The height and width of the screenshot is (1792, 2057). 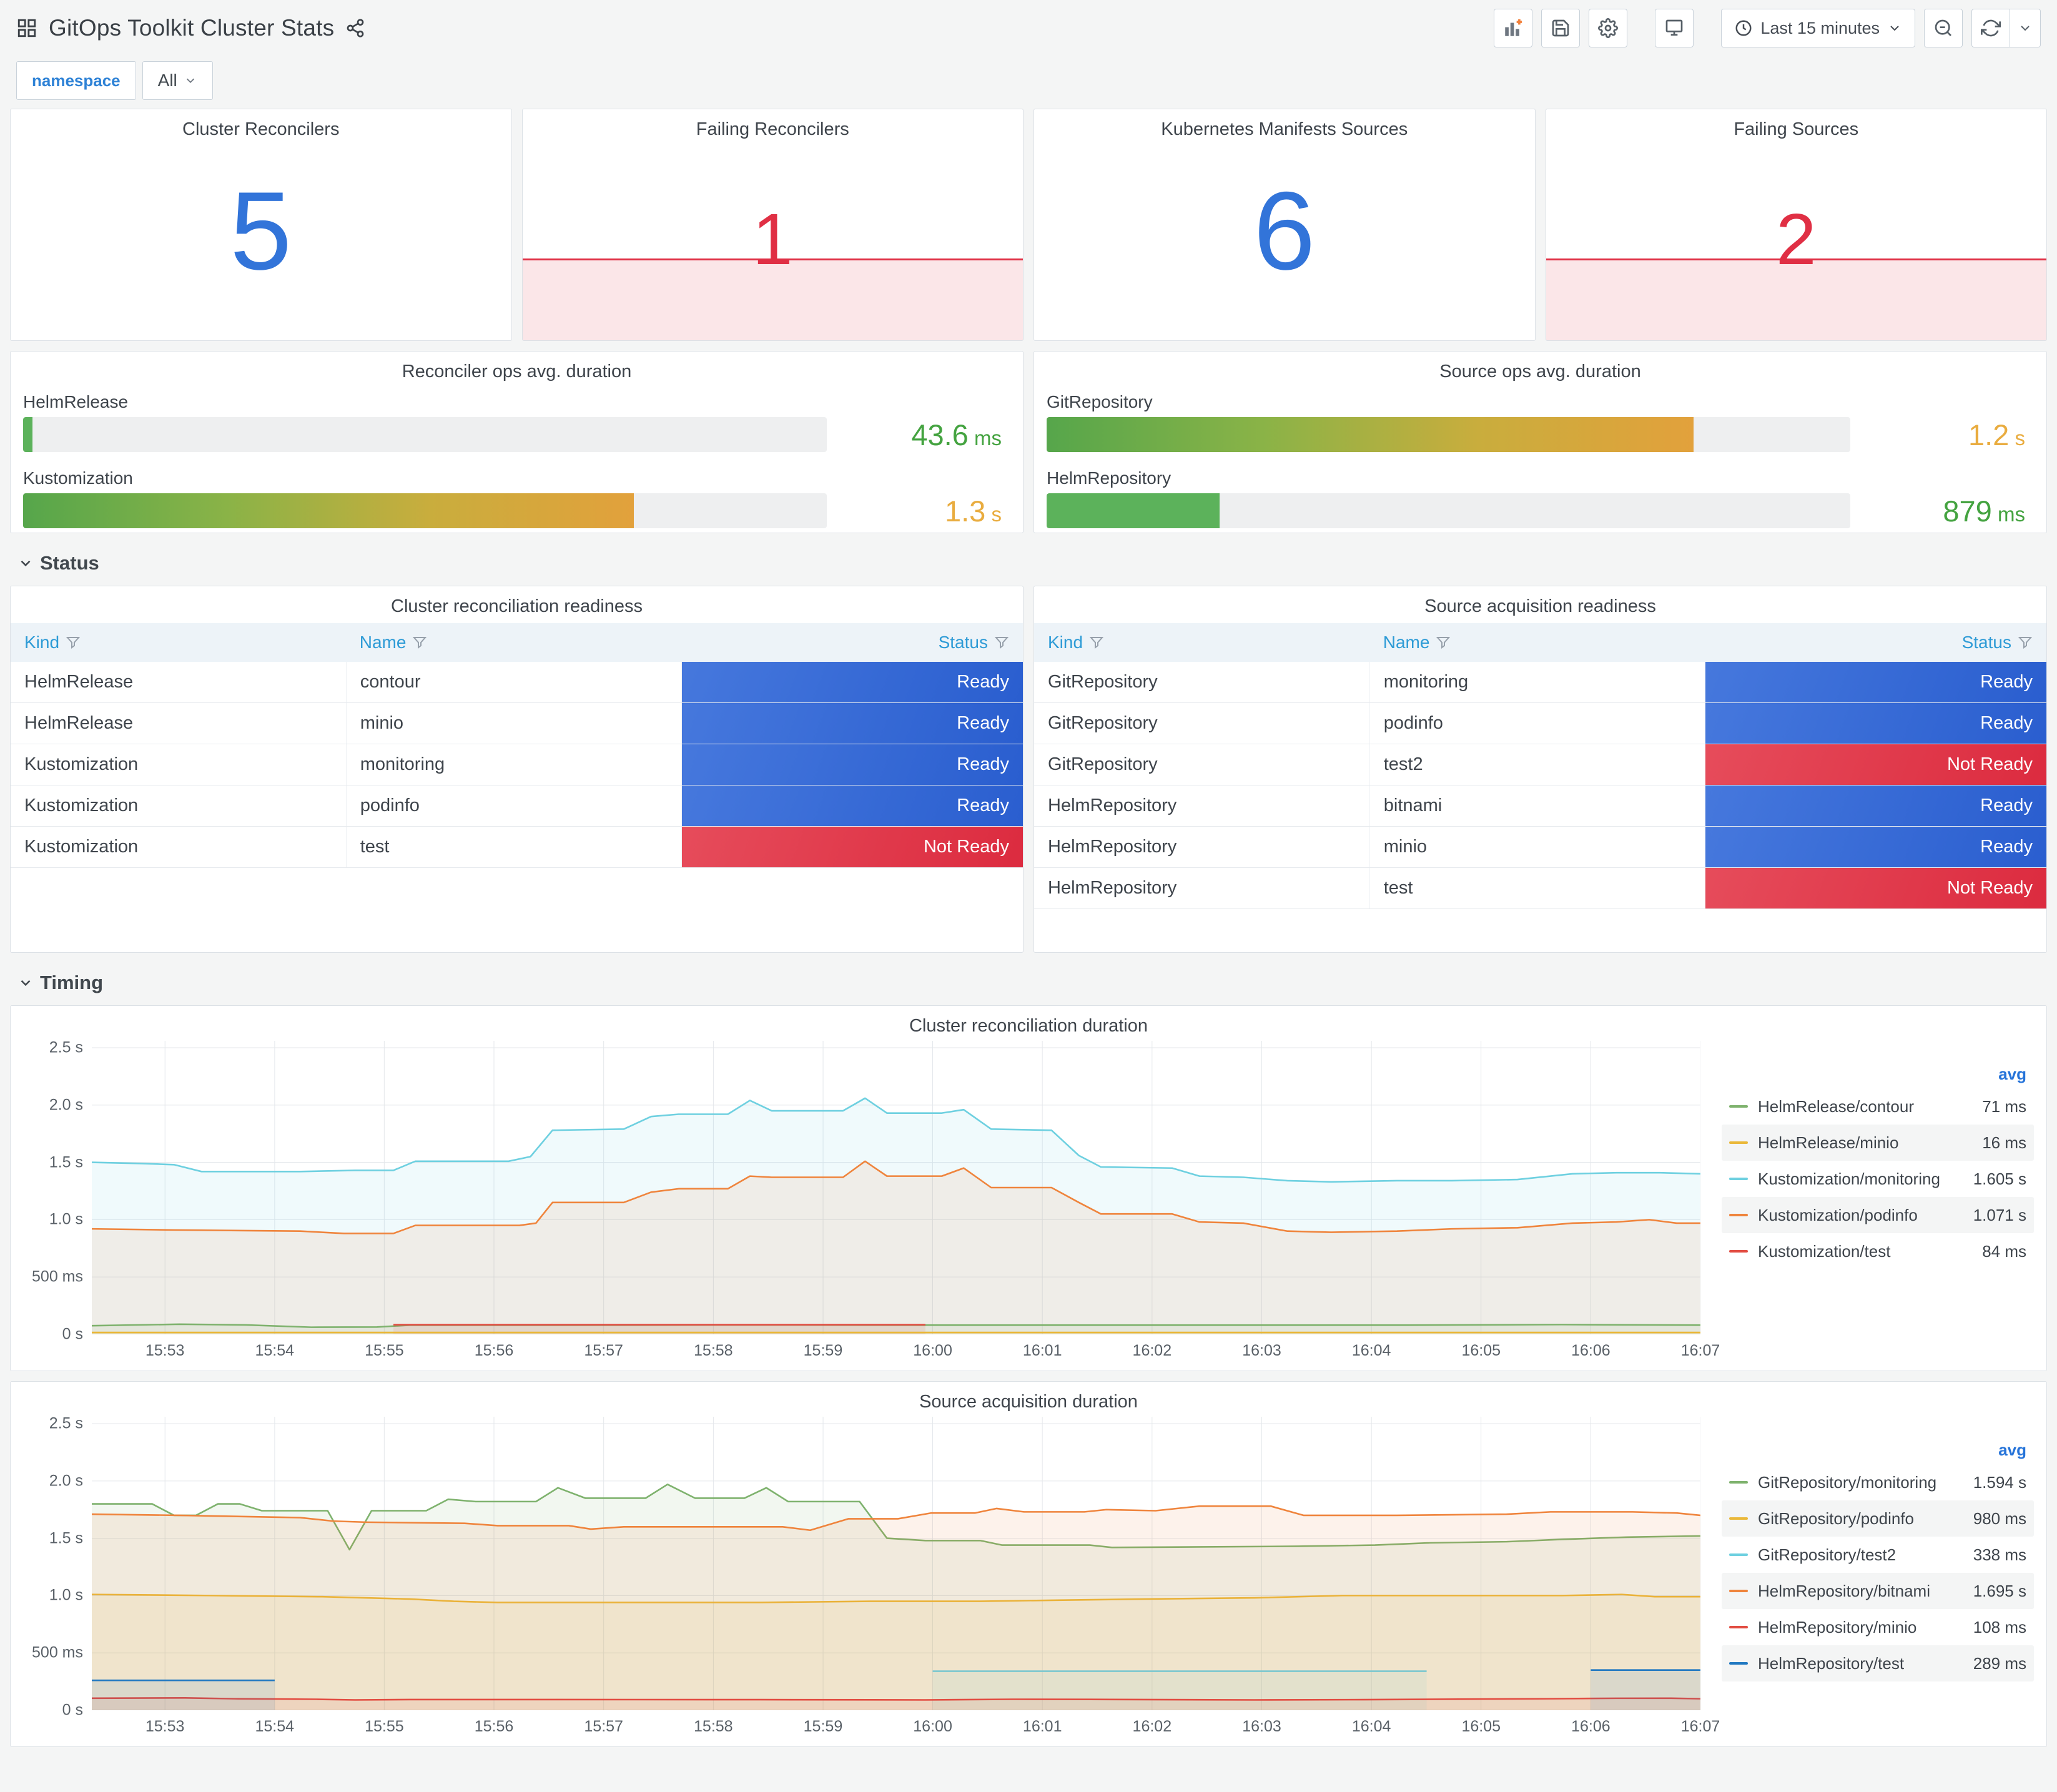 I want to click on panel-title: Source acquisition readiness, so click(x=1540, y=606).